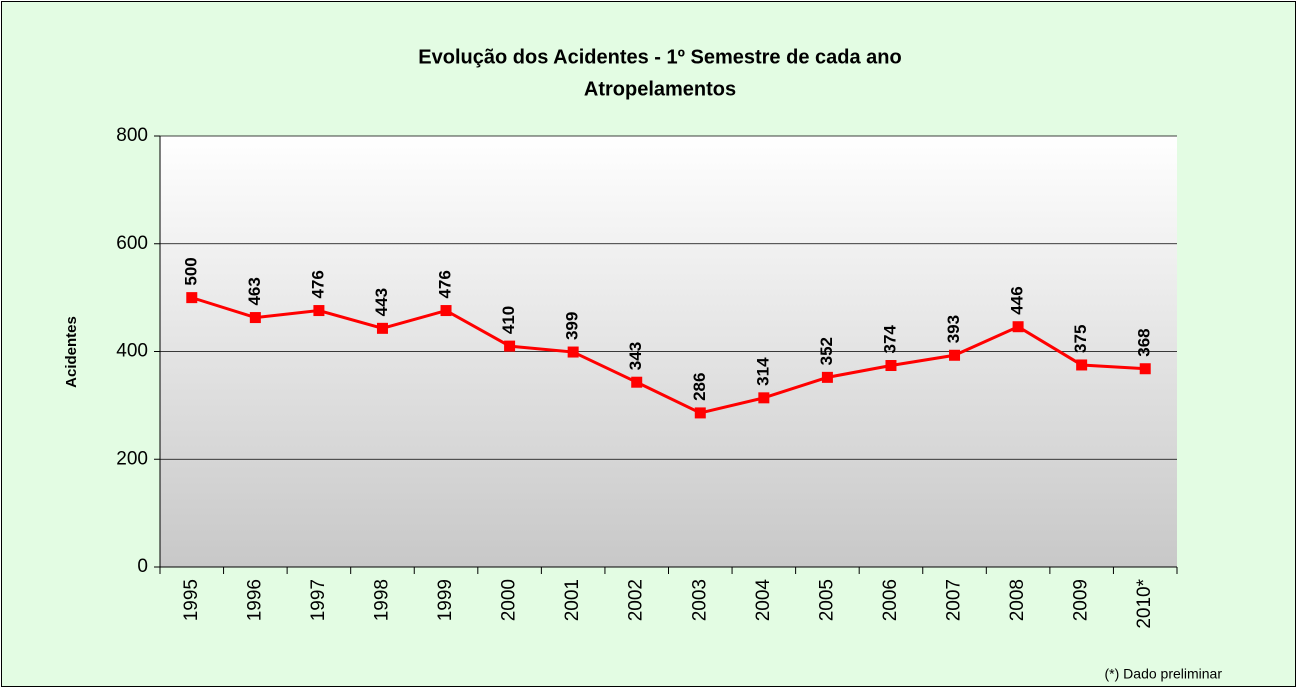 The width and height of the screenshot is (1297, 693). What do you see at coordinates (254, 600) in the screenshot?
I see `x-tick-label: 1996` at bounding box center [254, 600].